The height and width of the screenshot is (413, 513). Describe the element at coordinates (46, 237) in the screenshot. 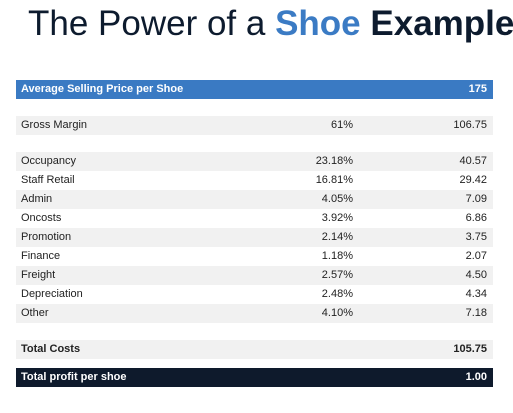

I see `cost-label: Promotion` at that location.